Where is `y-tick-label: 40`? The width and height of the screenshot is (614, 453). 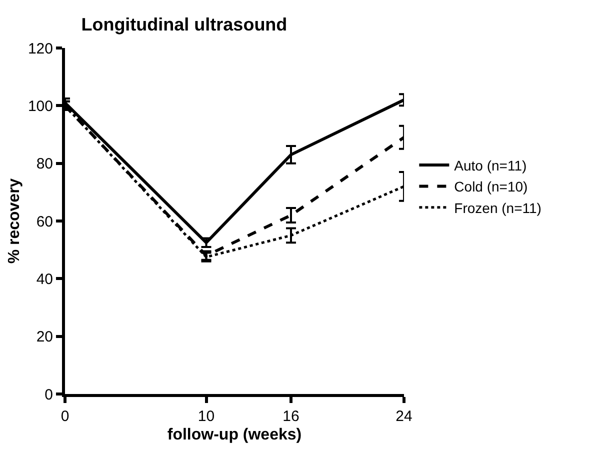
y-tick-label: 40 is located at coordinates (44, 279).